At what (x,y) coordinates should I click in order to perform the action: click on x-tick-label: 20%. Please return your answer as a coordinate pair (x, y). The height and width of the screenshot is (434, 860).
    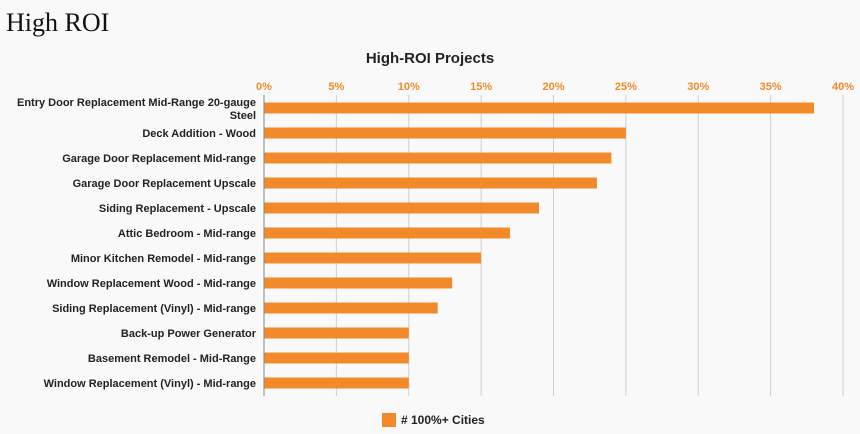
    Looking at the image, I should click on (553, 87).